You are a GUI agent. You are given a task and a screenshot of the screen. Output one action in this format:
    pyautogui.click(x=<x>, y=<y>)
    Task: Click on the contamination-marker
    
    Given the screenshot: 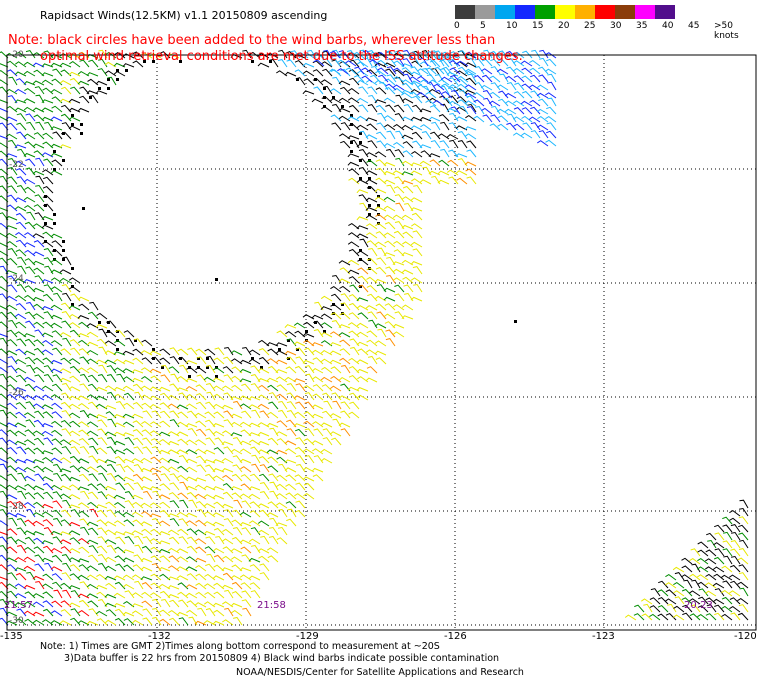 What is the action you would take?
    pyautogui.click(x=216, y=279)
    